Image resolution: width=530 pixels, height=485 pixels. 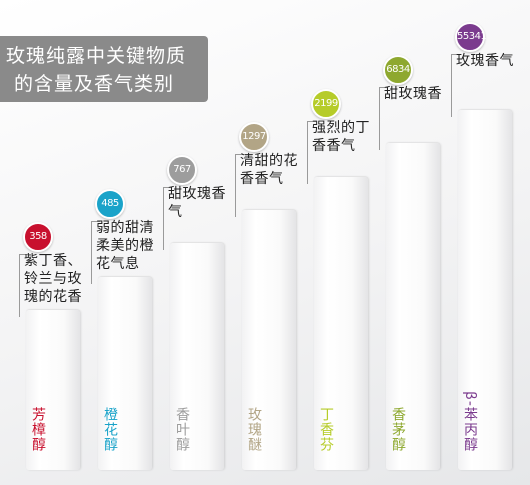 I want to click on chart-title-line-2: 的含量及香气类别, so click(x=94, y=84).